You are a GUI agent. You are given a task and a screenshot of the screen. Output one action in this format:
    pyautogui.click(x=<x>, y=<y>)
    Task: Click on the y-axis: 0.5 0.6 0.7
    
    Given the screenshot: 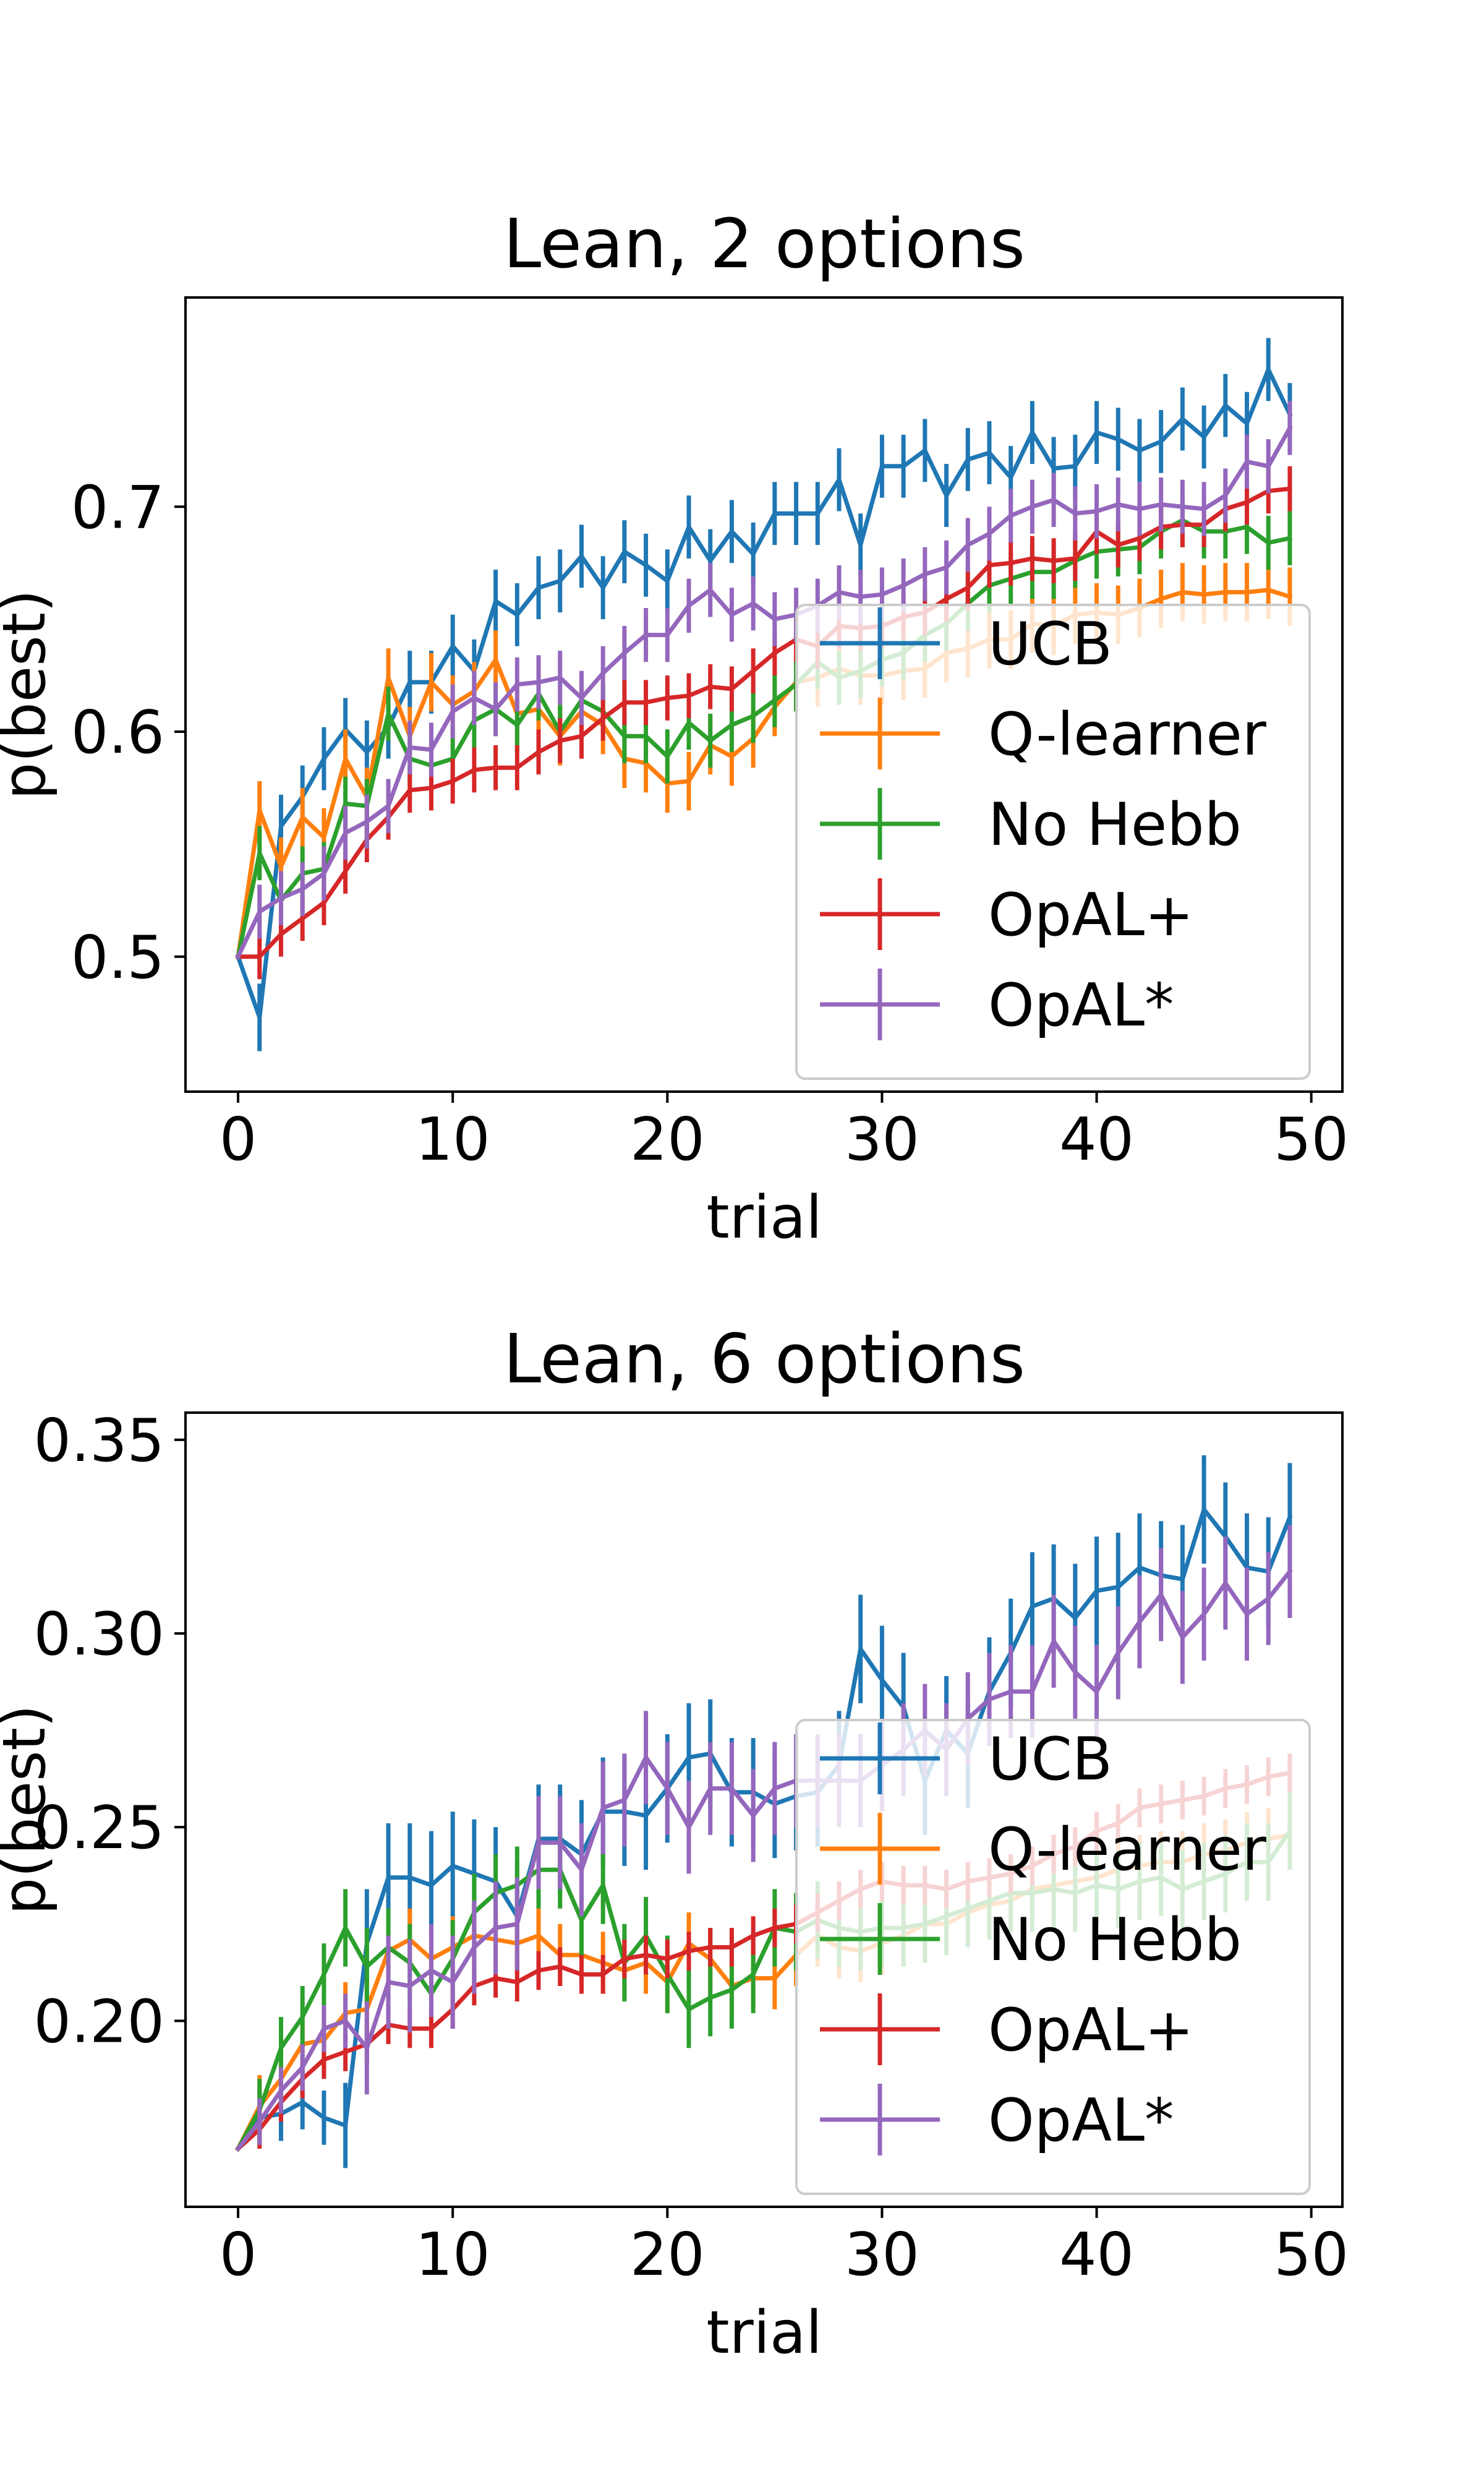 What is the action you would take?
    pyautogui.click(x=128, y=733)
    